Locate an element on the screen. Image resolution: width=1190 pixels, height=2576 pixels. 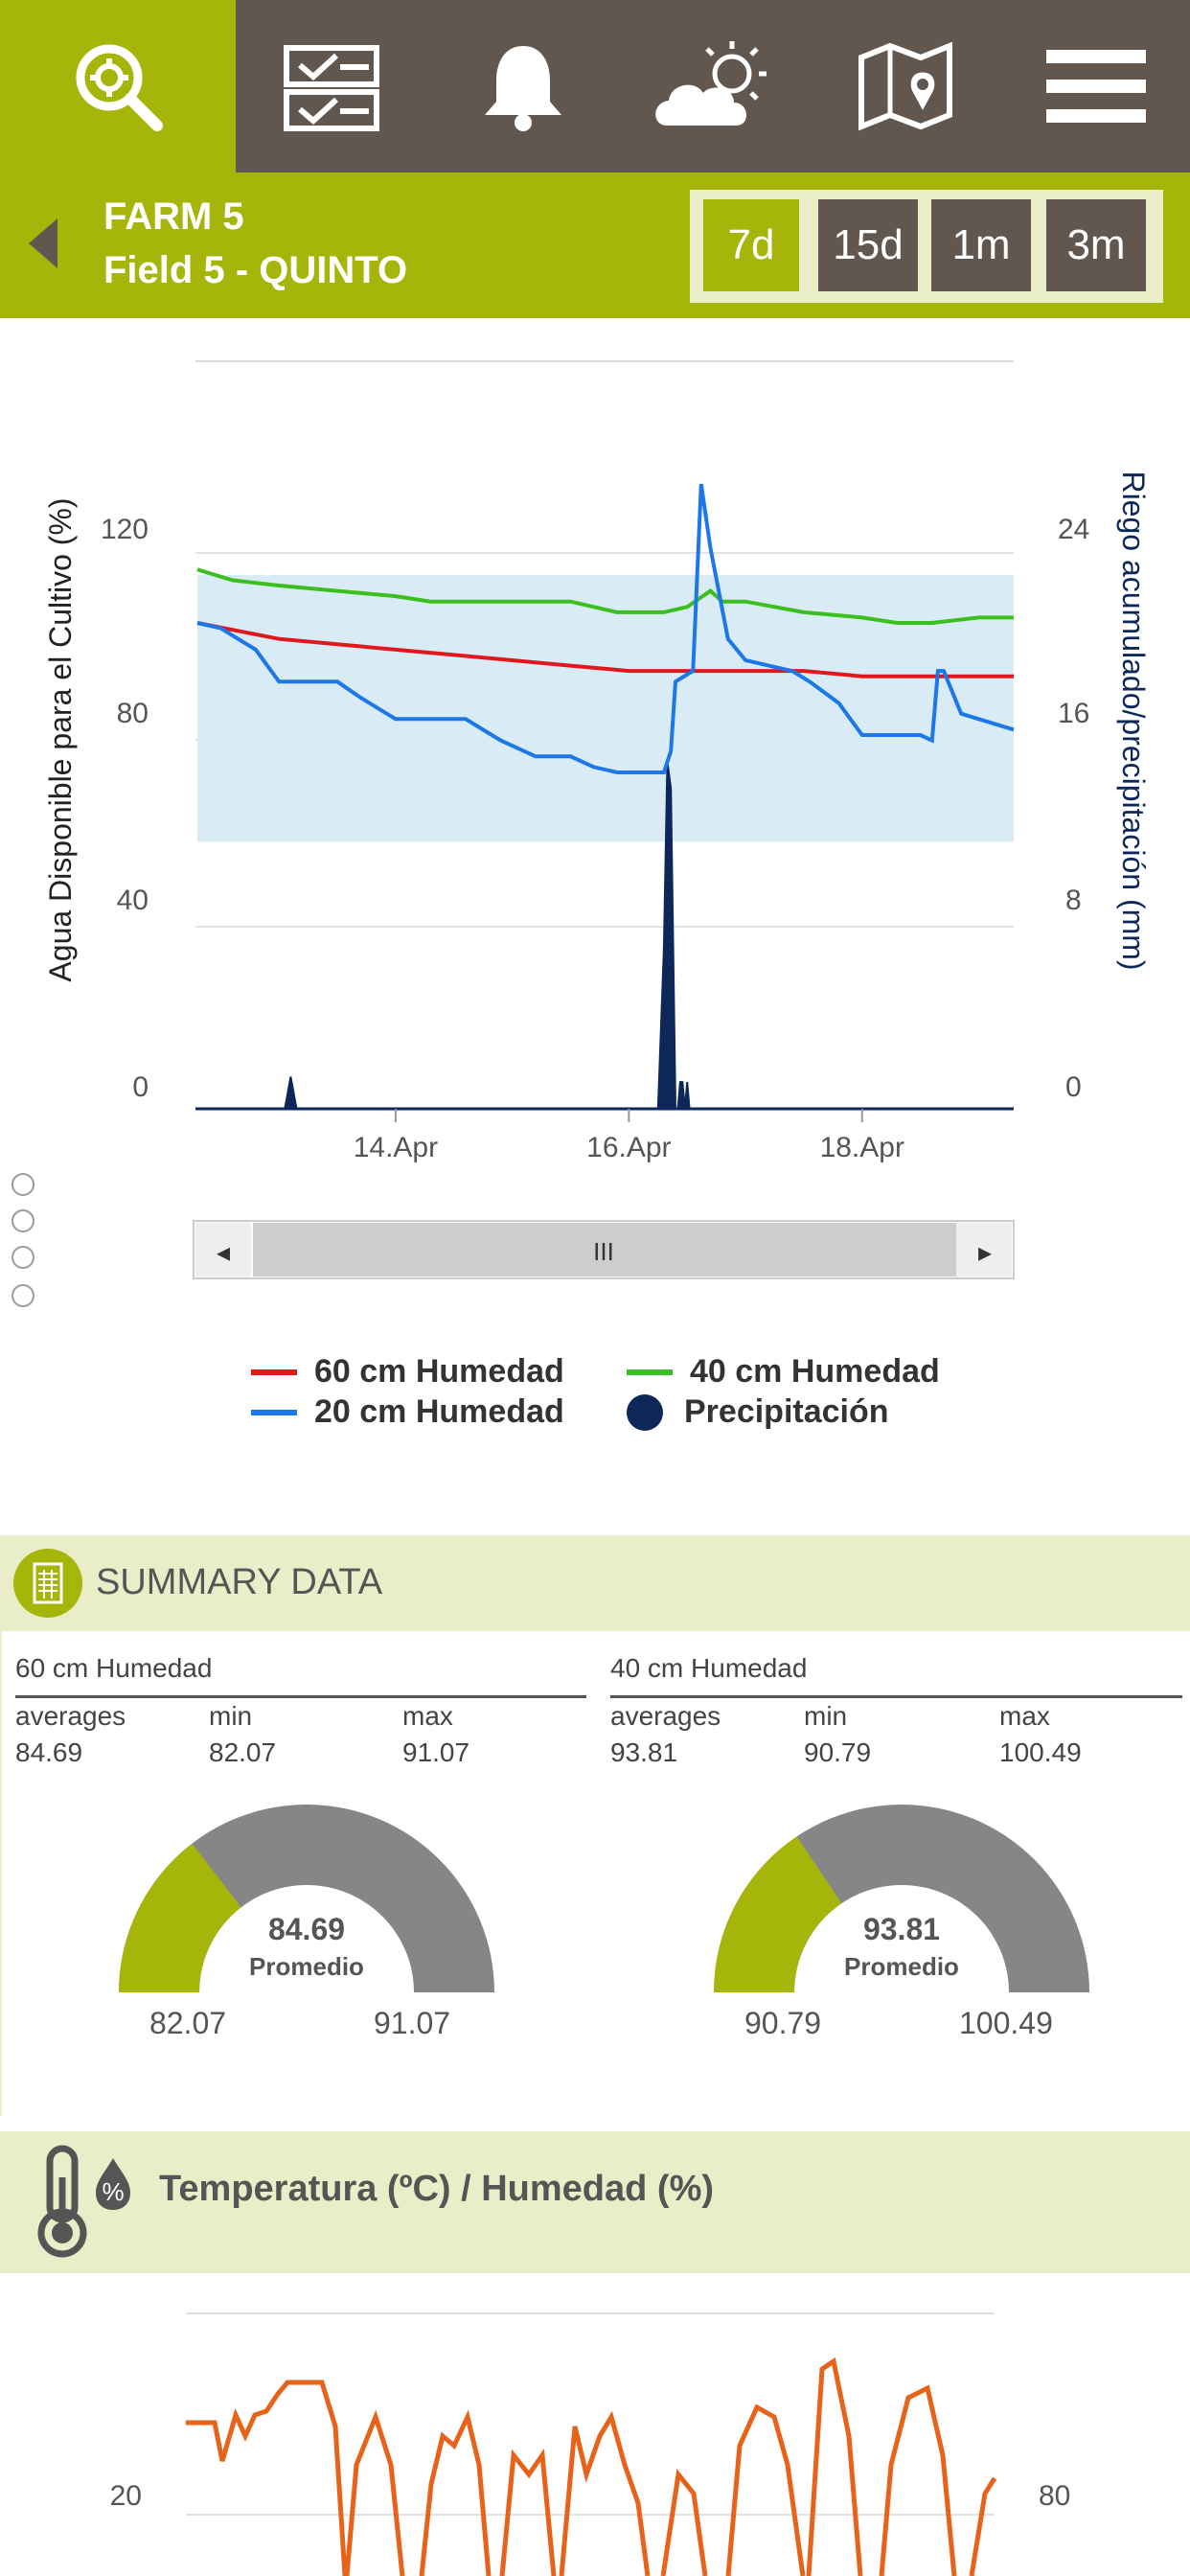
right-tick-1: 16 is located at coordinates (1073, 713).